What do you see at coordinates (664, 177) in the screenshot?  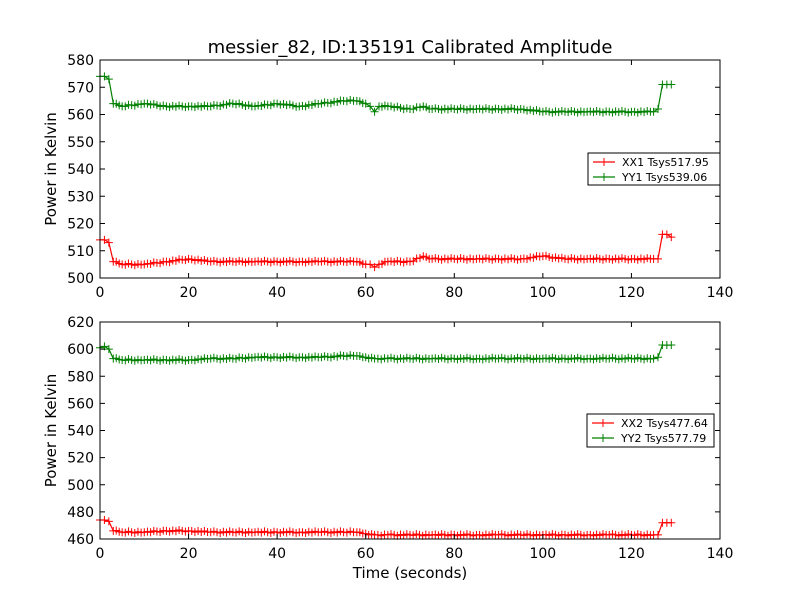 I see `legend-entry: YY1 Tsys539.06` at bounding box center [664, 177].